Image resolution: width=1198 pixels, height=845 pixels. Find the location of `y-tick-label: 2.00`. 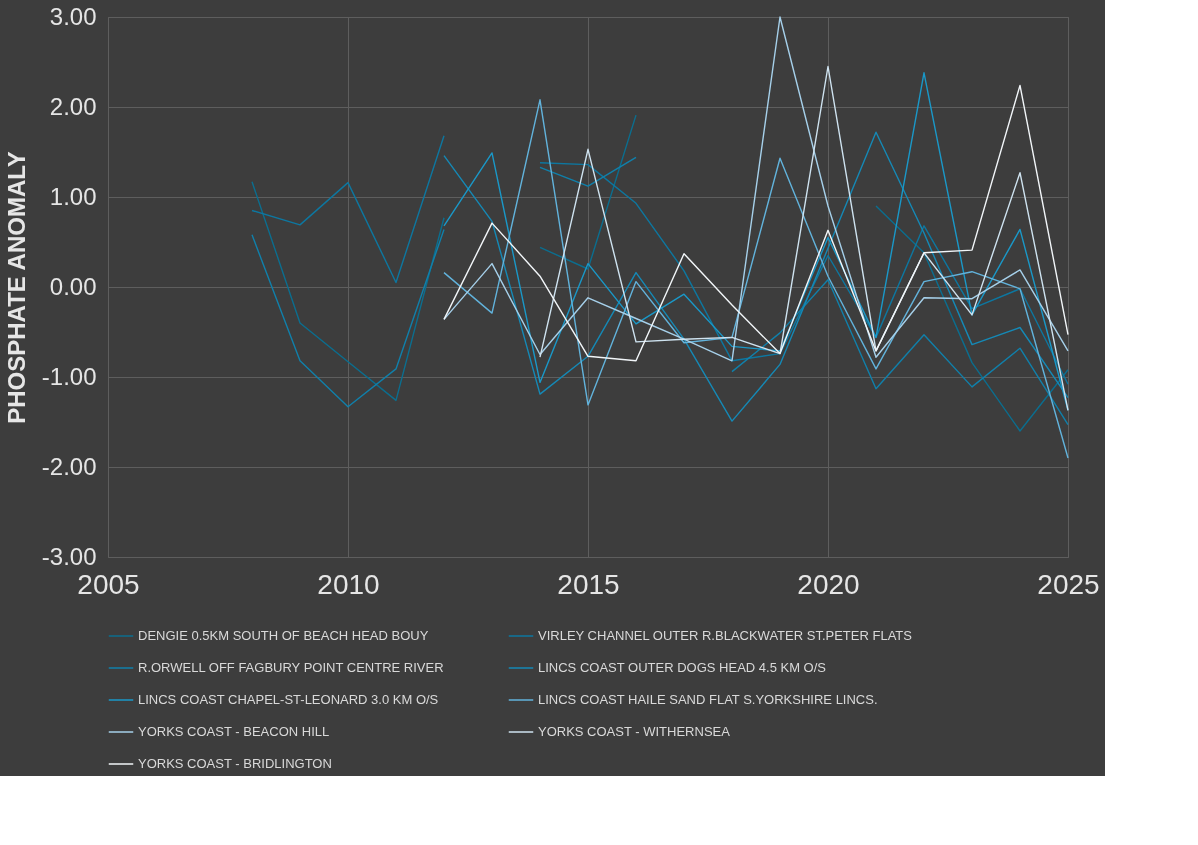

y-tick-label: 2.00 is located at coordinates (73, 106).